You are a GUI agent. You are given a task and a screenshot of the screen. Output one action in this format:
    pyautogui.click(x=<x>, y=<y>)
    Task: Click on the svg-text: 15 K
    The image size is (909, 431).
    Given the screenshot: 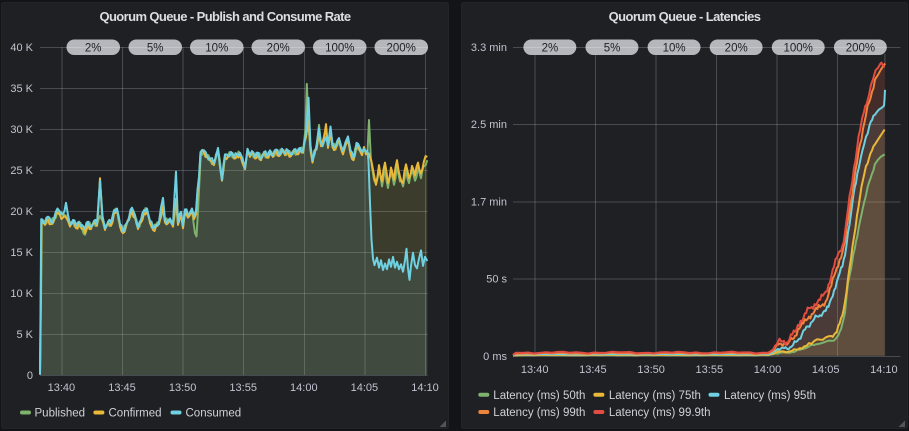 What is the action you would take?
    pyautogui.click(x=21, y=253)
    